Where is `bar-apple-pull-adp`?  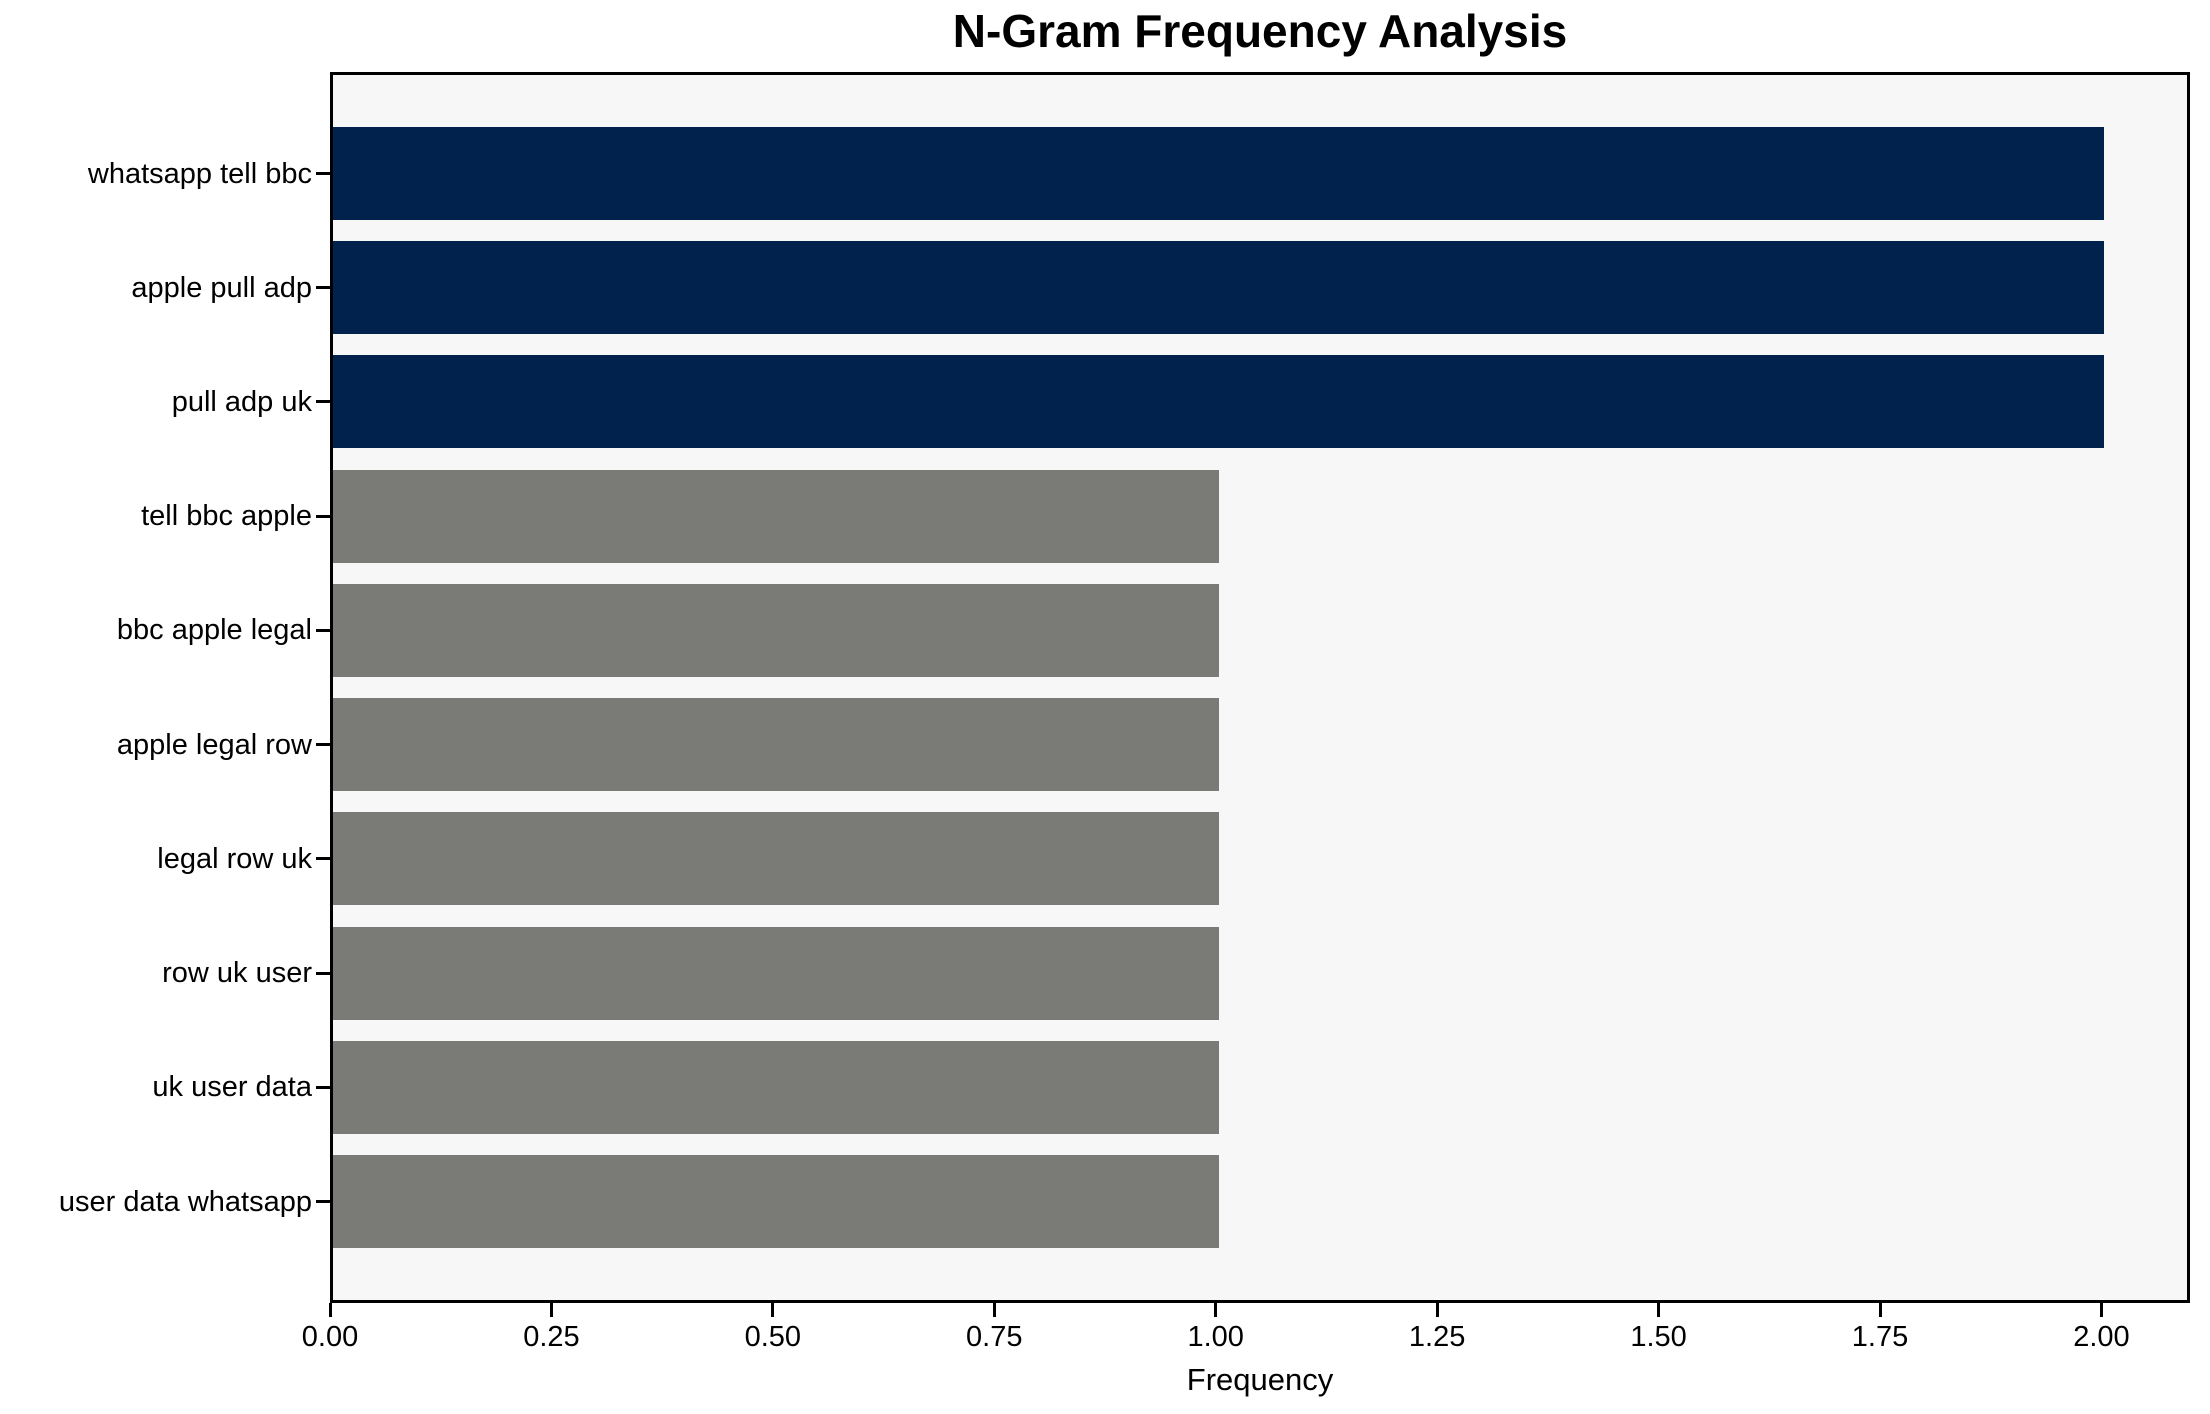 bar-apple-pull-adp is located at coordinates (1218, 288).